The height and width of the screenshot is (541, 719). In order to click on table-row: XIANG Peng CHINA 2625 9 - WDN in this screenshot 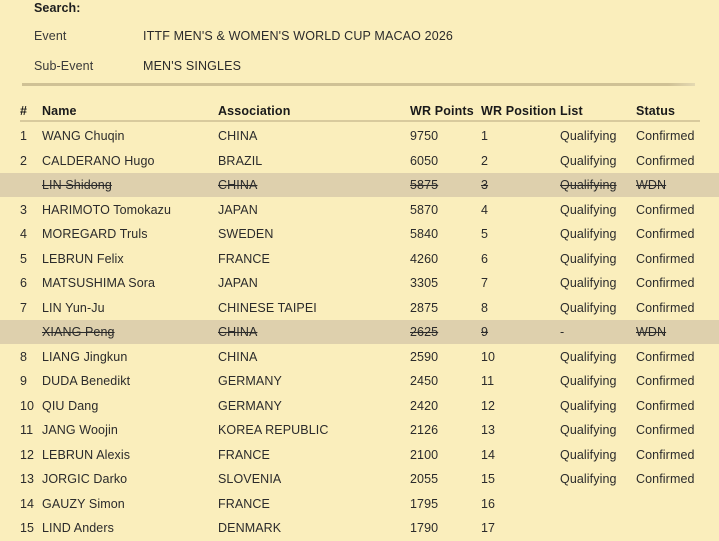, I will do `click(359, 332)`.